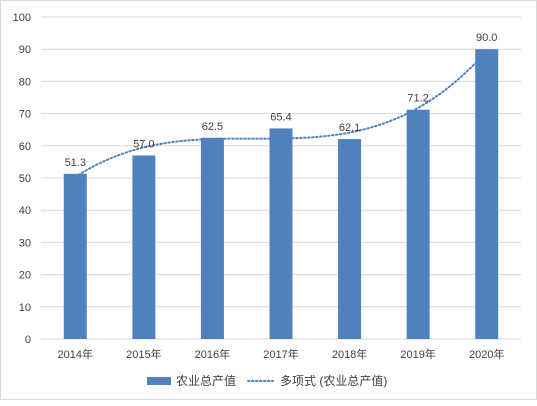 This screenshot has height=406, width=537. I want to click on legend-label-bar: 农业总产值, so click(206, 380).